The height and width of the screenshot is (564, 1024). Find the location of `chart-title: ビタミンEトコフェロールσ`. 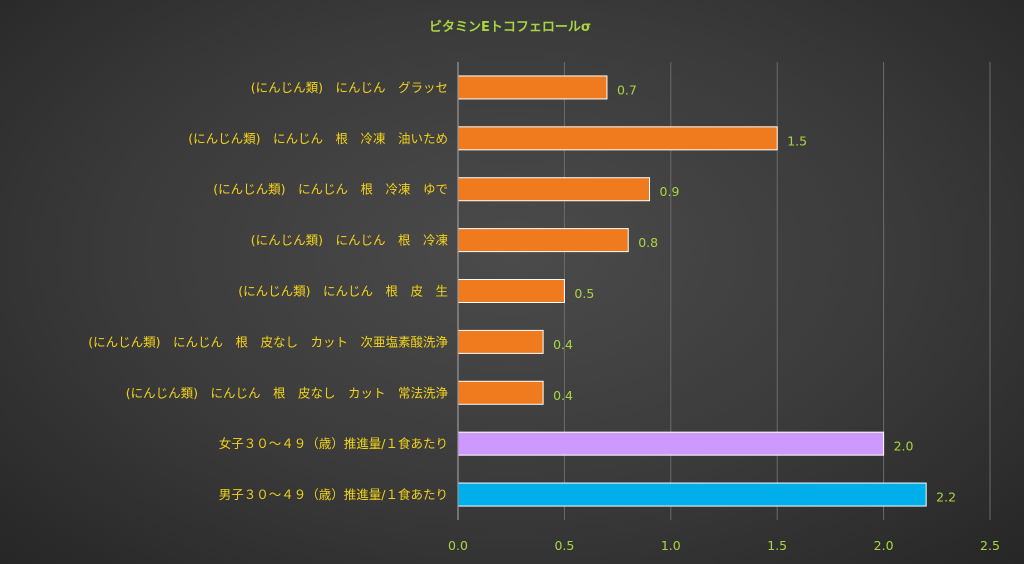

chart-title: ビタミンEトコフェロールσ is located at coordinates (510, 27).